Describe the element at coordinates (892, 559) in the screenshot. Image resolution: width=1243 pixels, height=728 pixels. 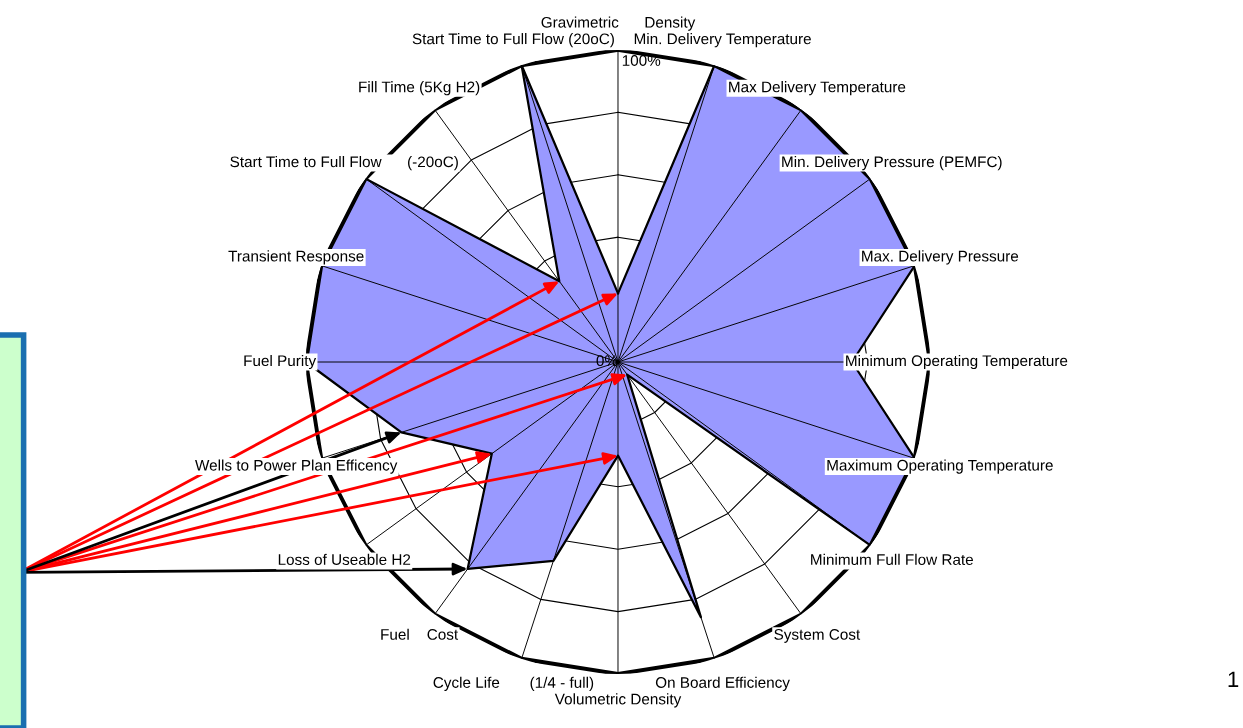
I see `spoke-label: Minimum Full Flow Rate` at that location.